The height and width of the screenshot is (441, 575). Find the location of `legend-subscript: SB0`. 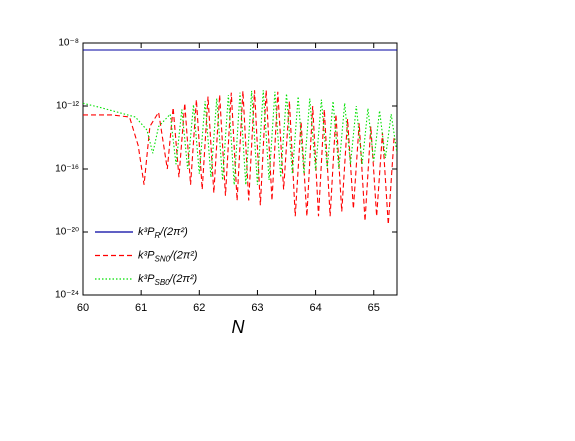

legend-subscript: SB0 is located at coordinates (163, 282).